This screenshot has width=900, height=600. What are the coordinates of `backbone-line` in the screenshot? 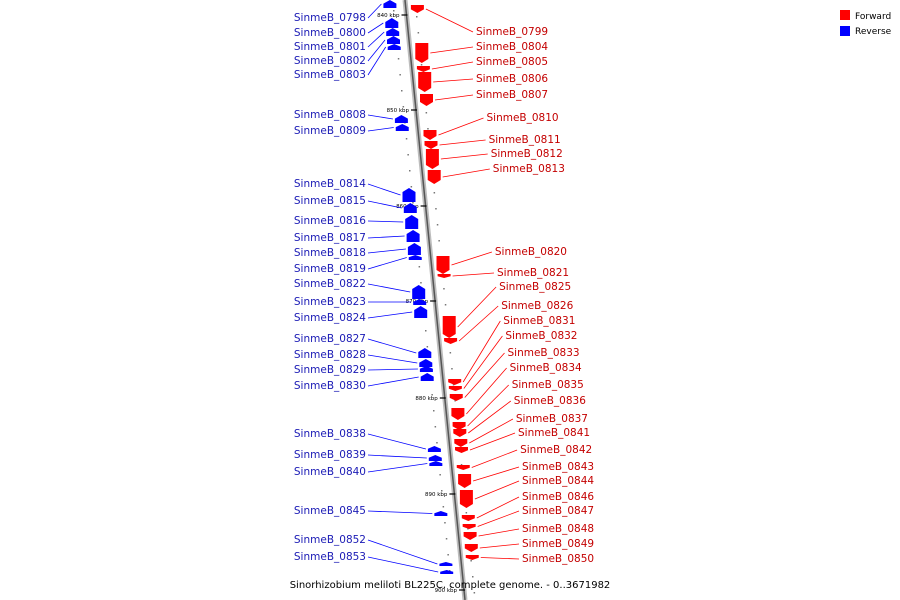 It's located at (435, 300).